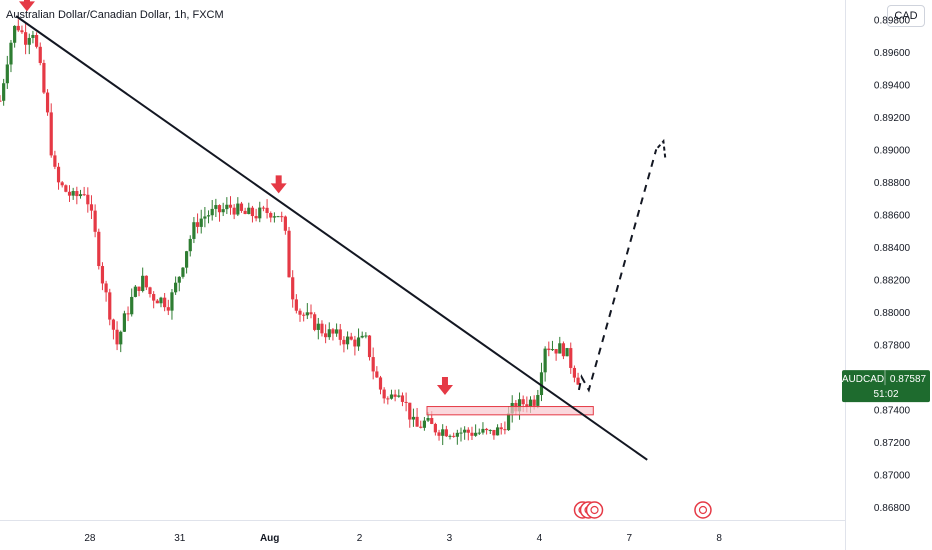  Describe the element at coordinates (892, 20) in the screenshot. I see `y-tick-label: 0.89800` at that location.